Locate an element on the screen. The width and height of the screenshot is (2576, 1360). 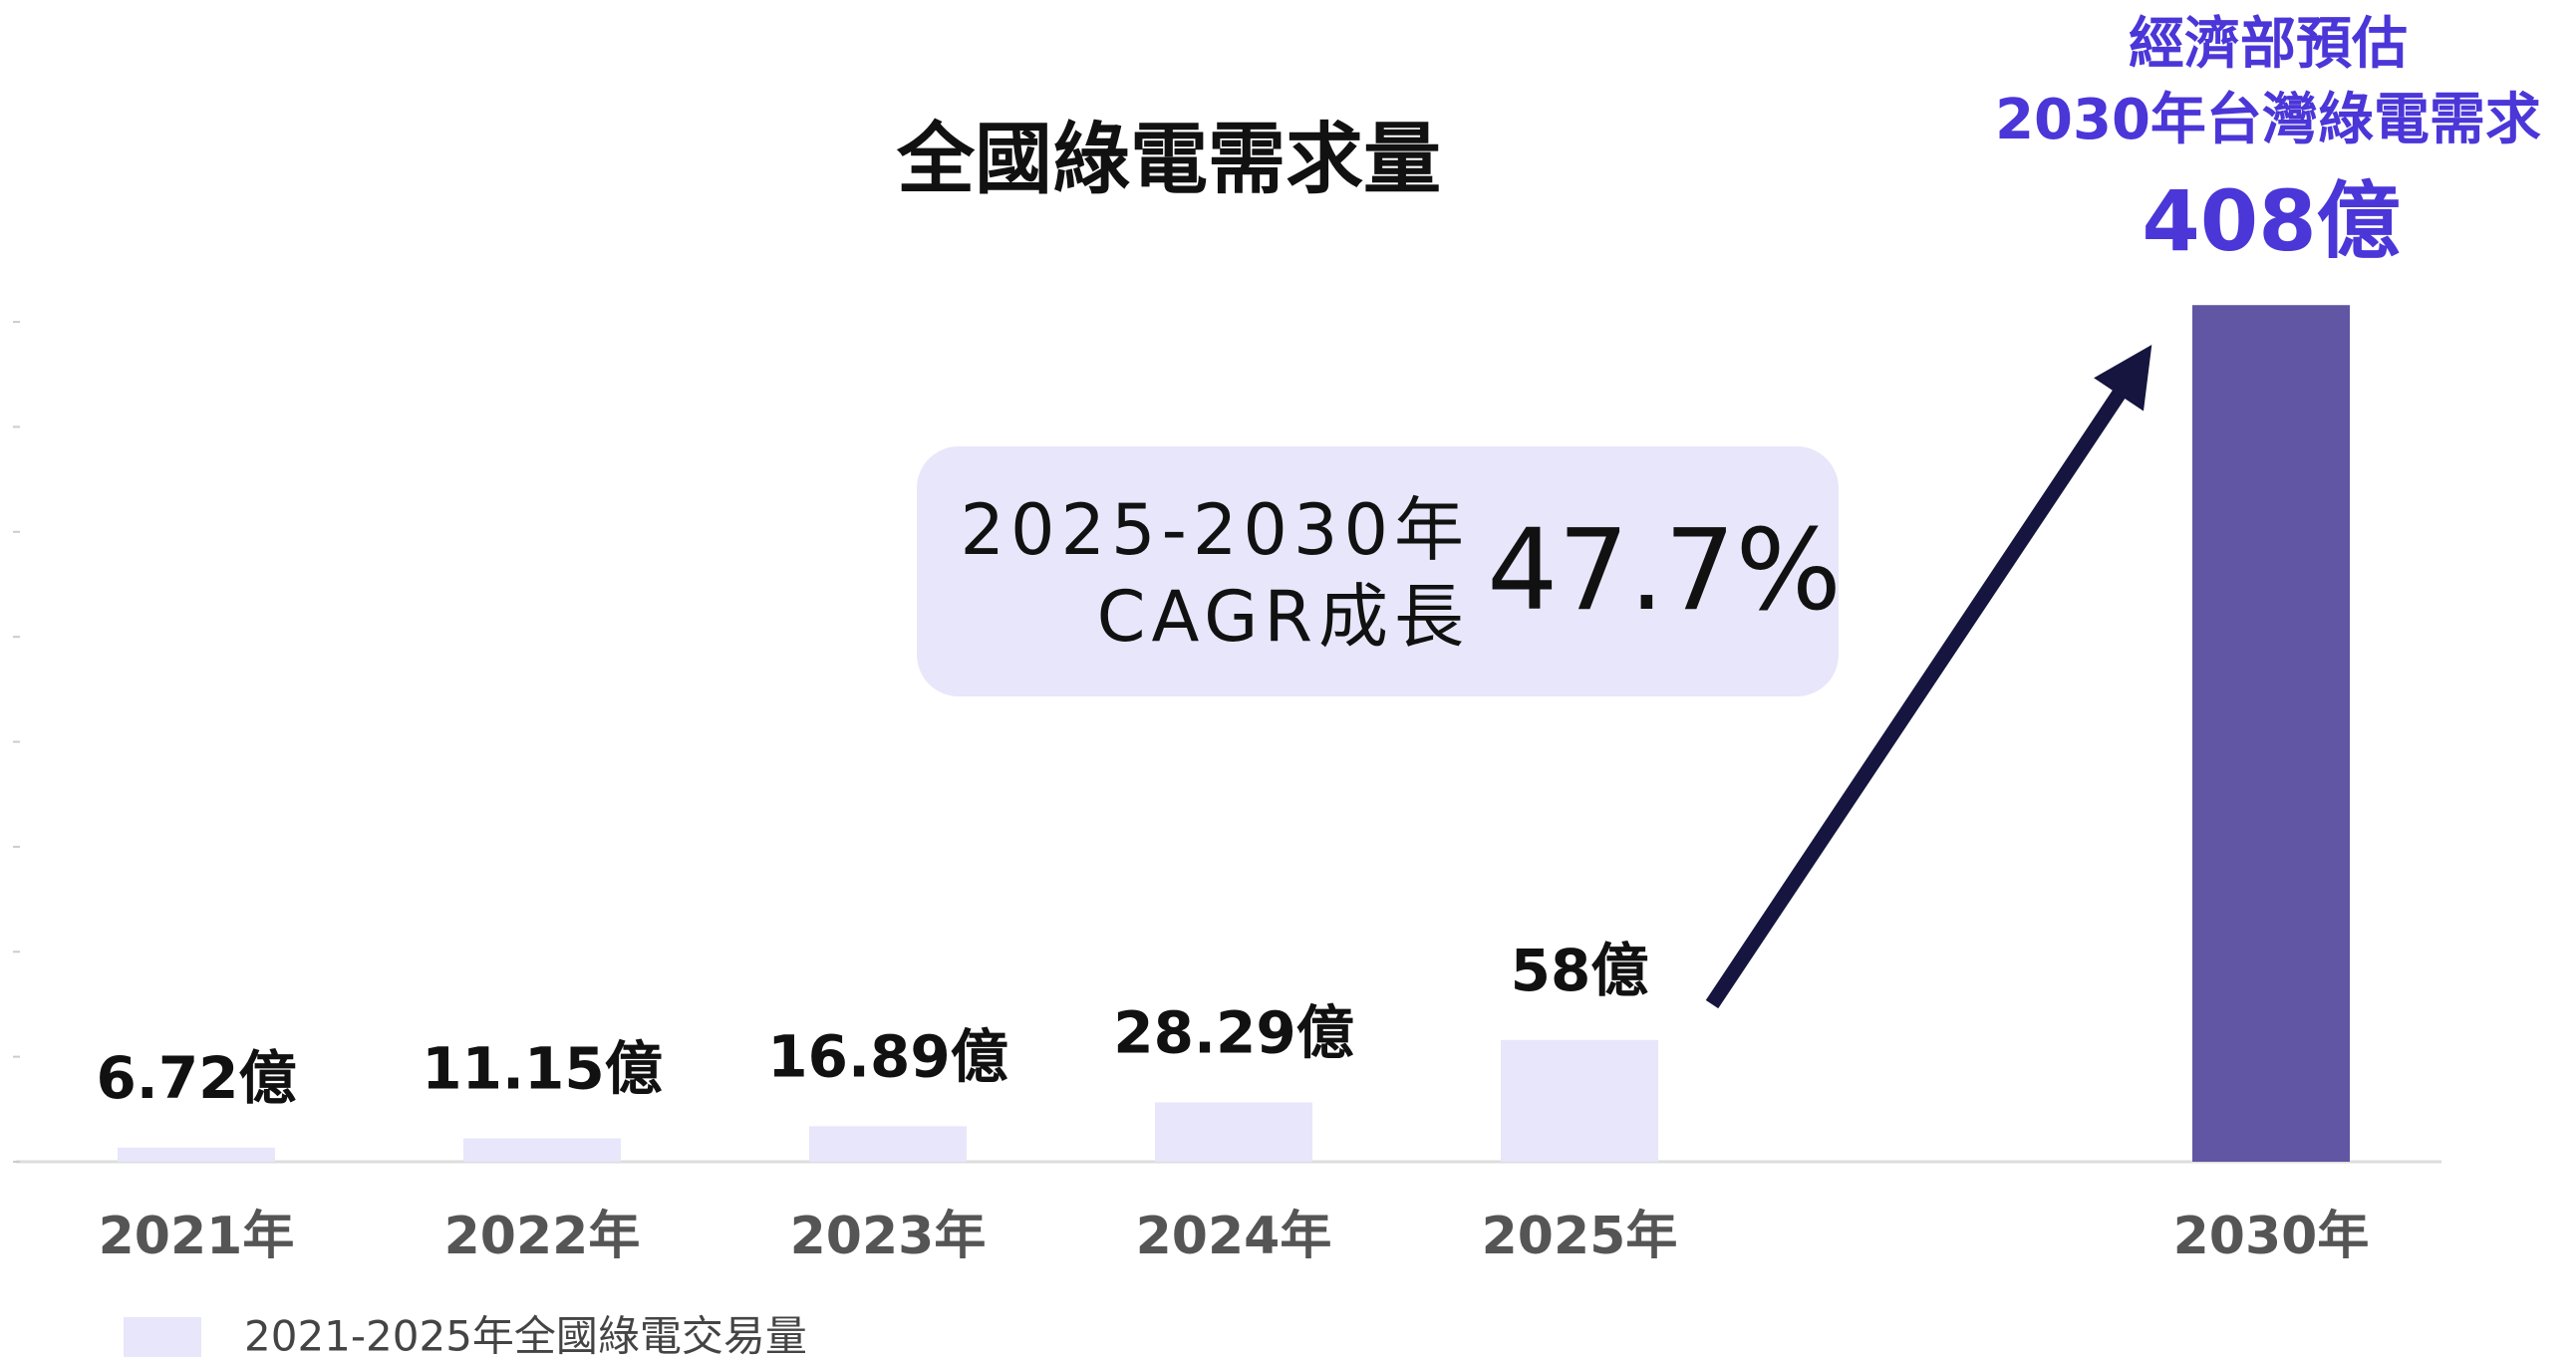
x-tick-label: 2022年 is located at coordinates (542, 1236).